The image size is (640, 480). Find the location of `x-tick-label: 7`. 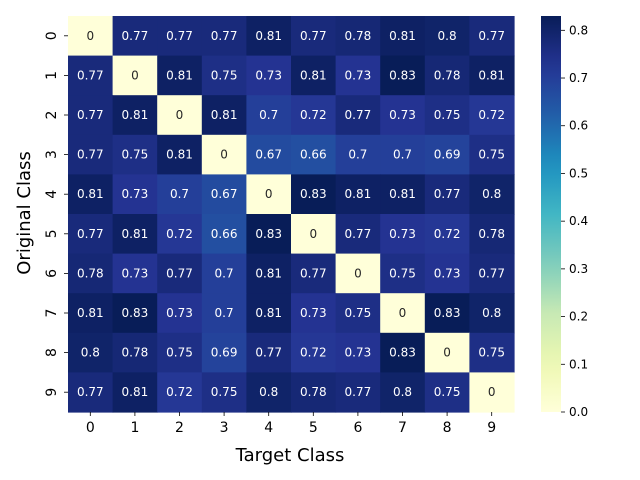

x-tick-label: 7 is located at coordinates (402, 428).